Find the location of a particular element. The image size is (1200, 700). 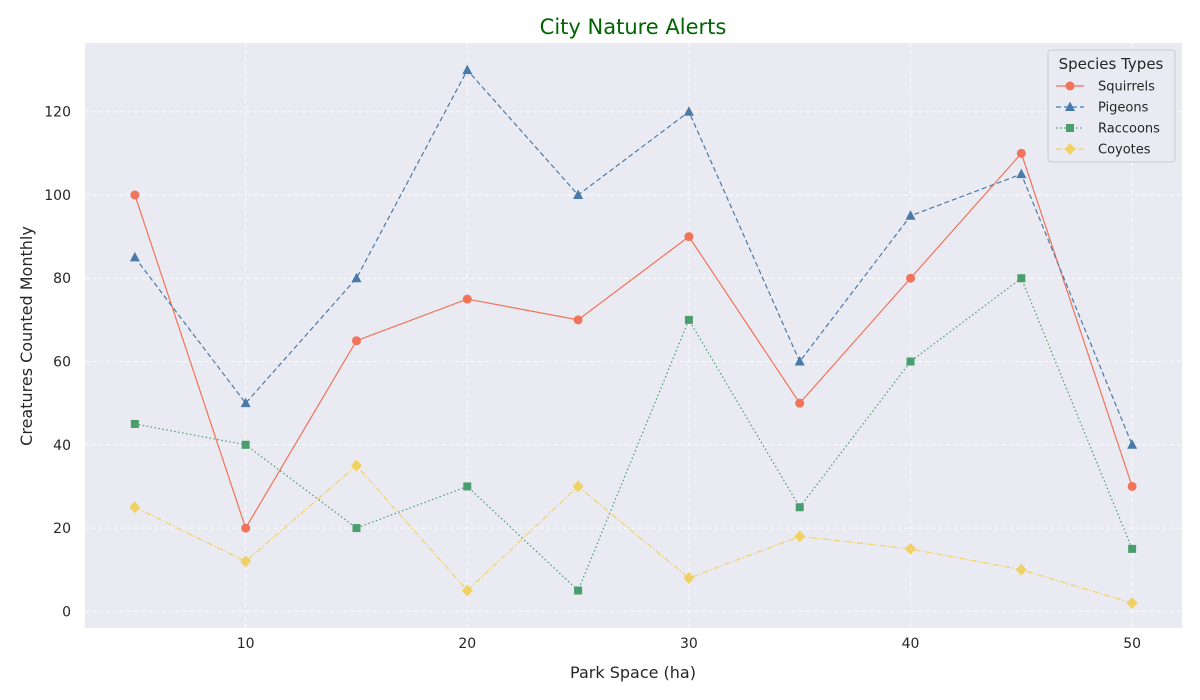

x-tick-label: 10 is located at coordinates (246, 644).